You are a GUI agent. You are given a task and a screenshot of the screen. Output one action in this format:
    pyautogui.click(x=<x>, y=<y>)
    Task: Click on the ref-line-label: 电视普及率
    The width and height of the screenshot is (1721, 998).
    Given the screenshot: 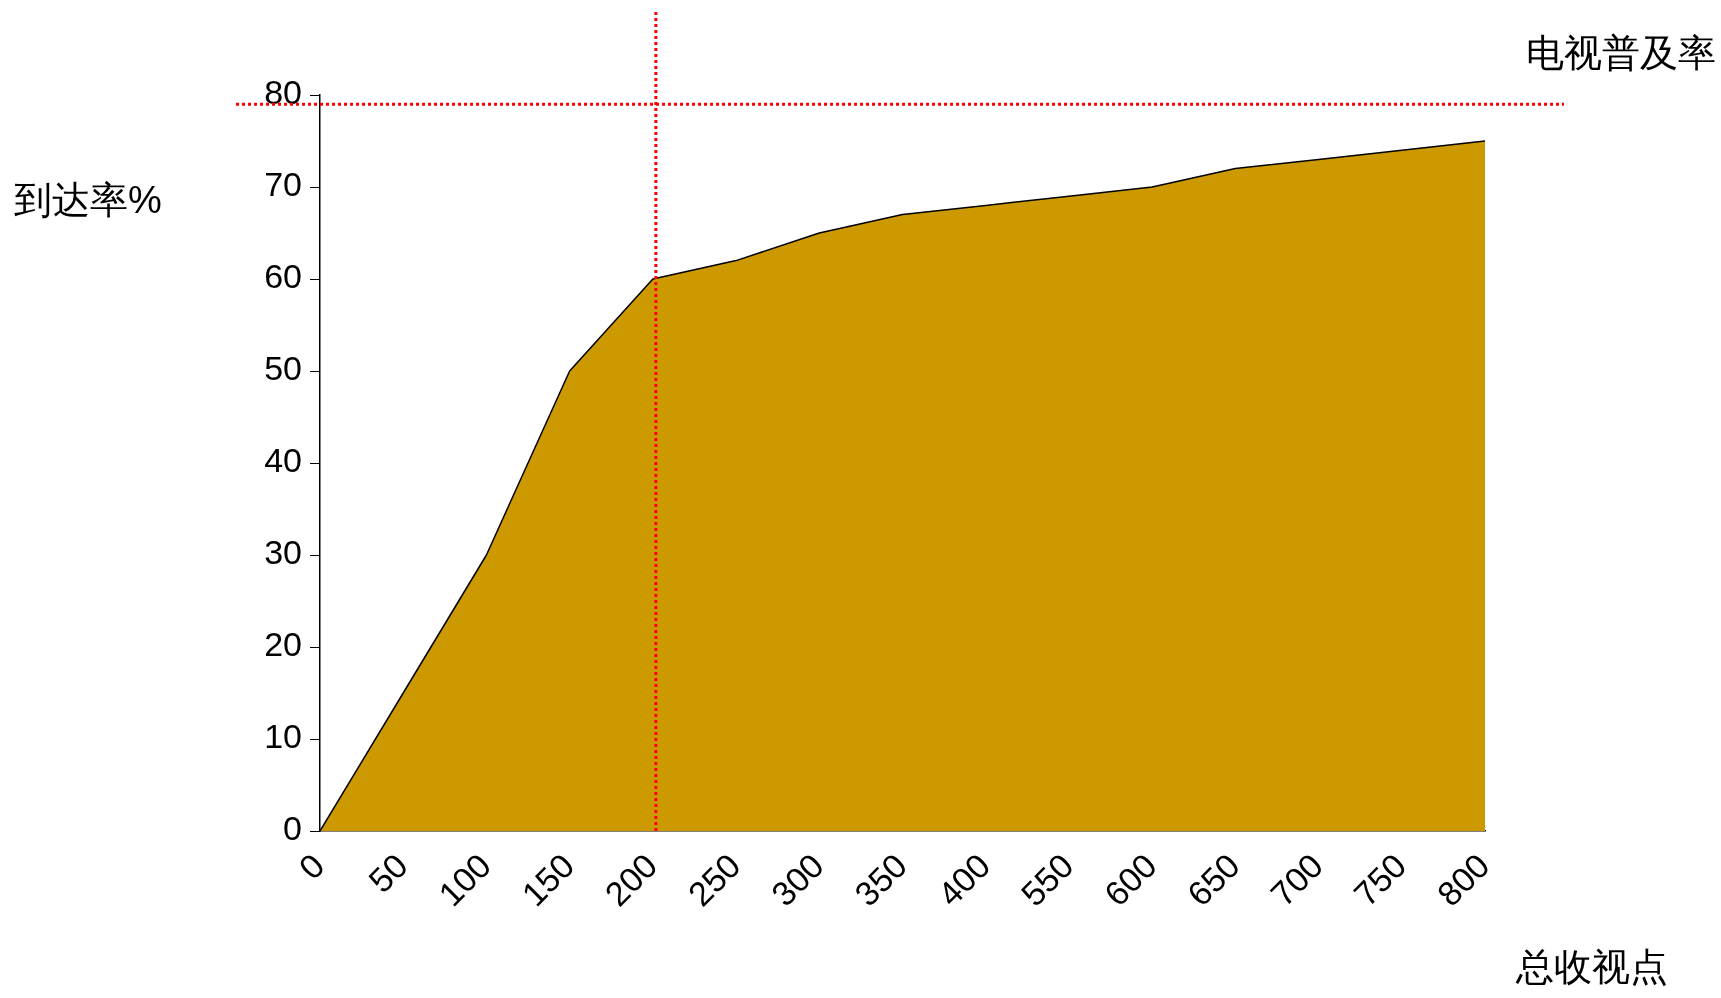 What is the action you would take?
    pyautogui.click(x=1621, y=53)
    